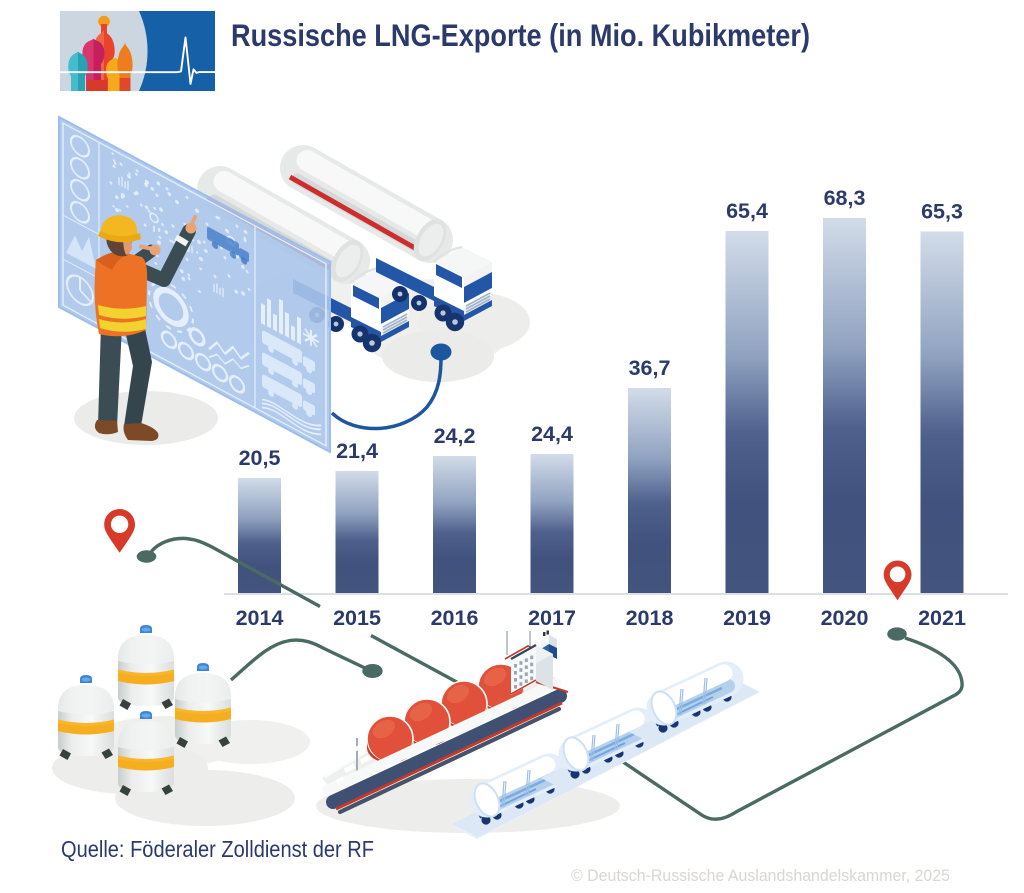 The width and height of the screenshot is (1024, 893). I want to click on svg-text: 24,4, so click(552, 434).